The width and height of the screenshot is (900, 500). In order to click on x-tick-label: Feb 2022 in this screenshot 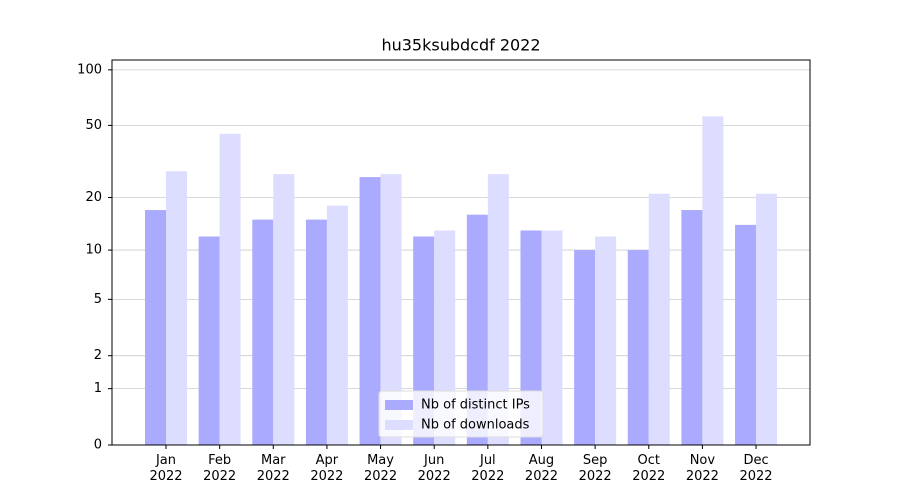, I will do `click(220, 468)`.